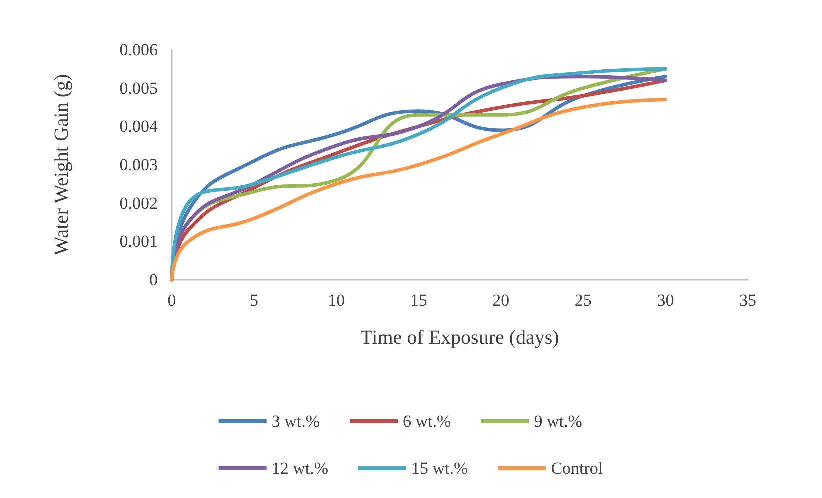 The width and height of the screenshot is (822, 498). I want to click on y-tick-label: 0.002, so click(139, 203).